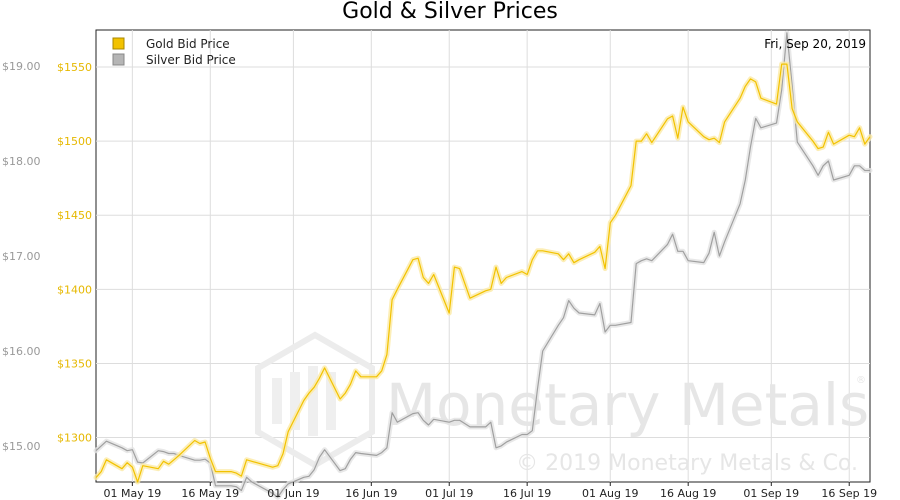 The height and width of the screenshot is (500, 900). What do you see at coordinates (687, 463) in the screenshot?
I see `watermark-copyright: © 2019 Monetary Metals & Co.` at bounding box center [687, 463].